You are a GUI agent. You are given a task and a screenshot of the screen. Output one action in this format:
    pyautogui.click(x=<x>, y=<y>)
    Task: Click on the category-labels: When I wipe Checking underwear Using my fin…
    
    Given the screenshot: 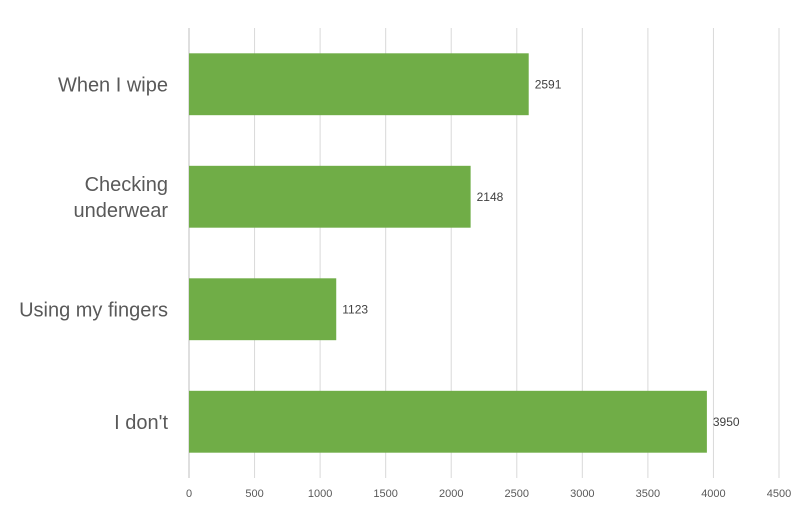 What is the action you would take?
    pyautogui.click(x=93, y=254)
    